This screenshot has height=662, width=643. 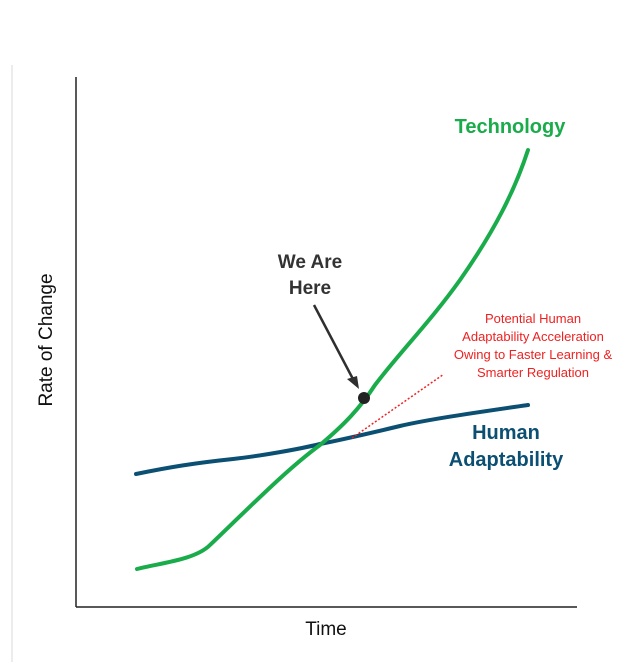 I want to click on potential-label-line4: Smarter Regulation, so click(x=533, y=372).